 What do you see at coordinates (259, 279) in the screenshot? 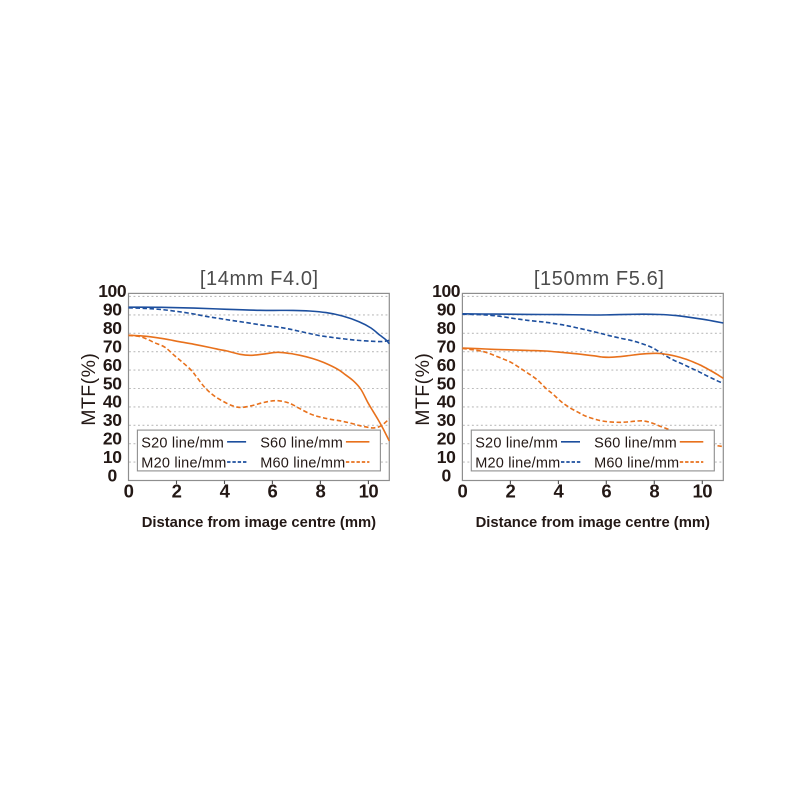
I see `svg-text: [14mm F4.0]` at bounding box center [259, 279].